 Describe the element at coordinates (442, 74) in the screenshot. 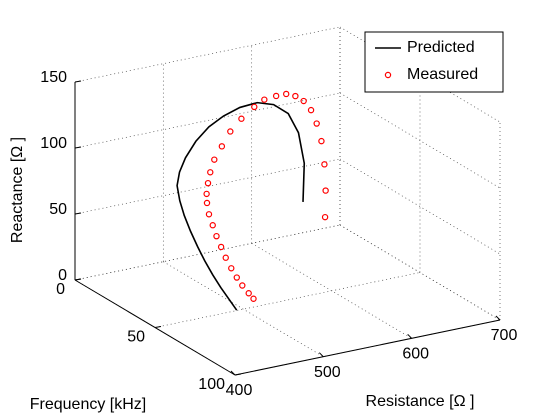

I see `legend-label: Measured` at that location.